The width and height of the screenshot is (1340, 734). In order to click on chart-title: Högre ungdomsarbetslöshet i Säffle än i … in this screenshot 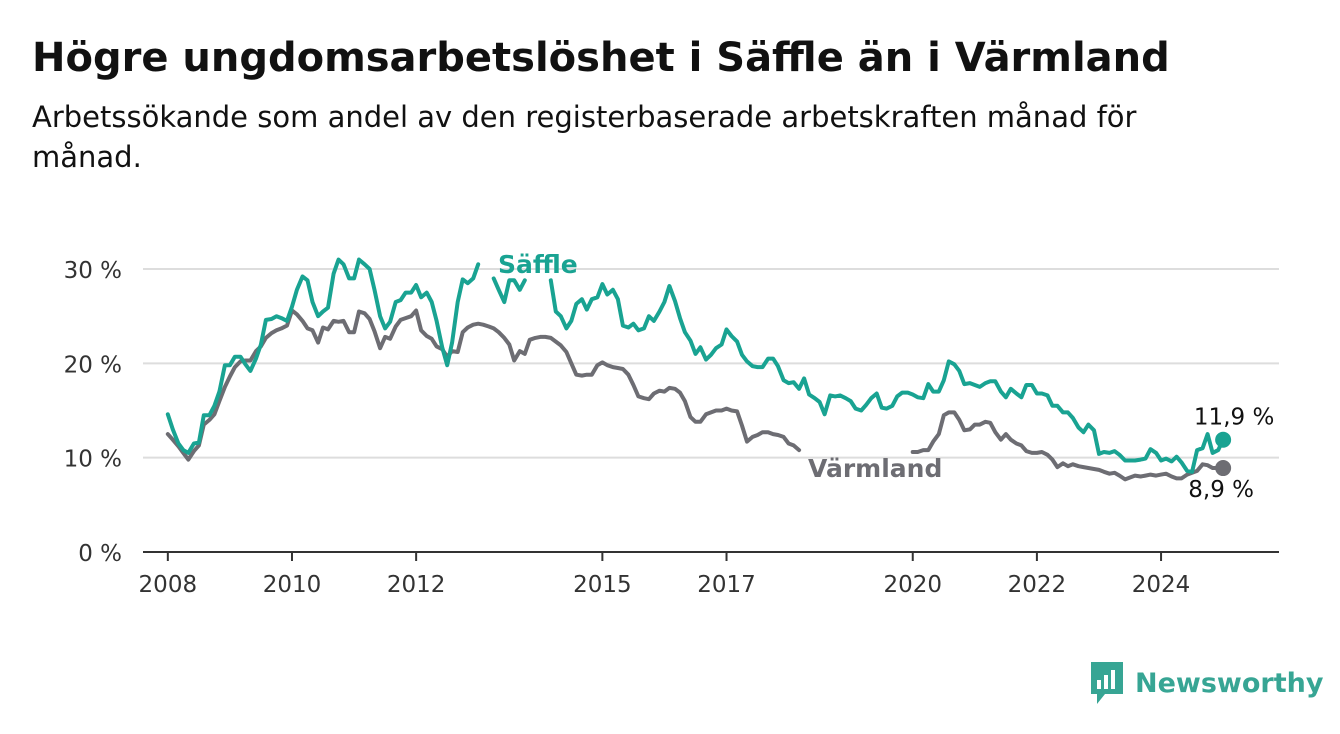, I will do `click(601, 58)`.